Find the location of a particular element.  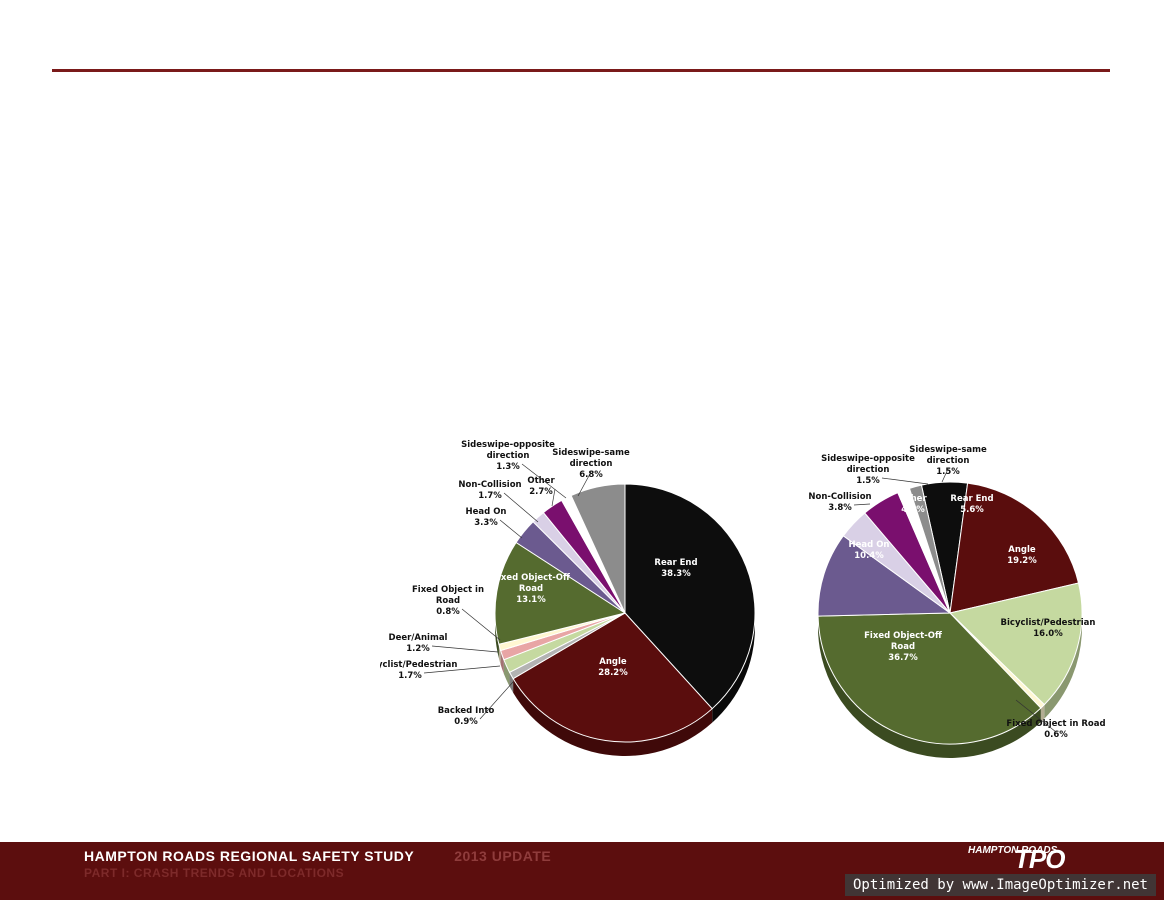

label-line: Rear End is located at coordinates (675, 563).